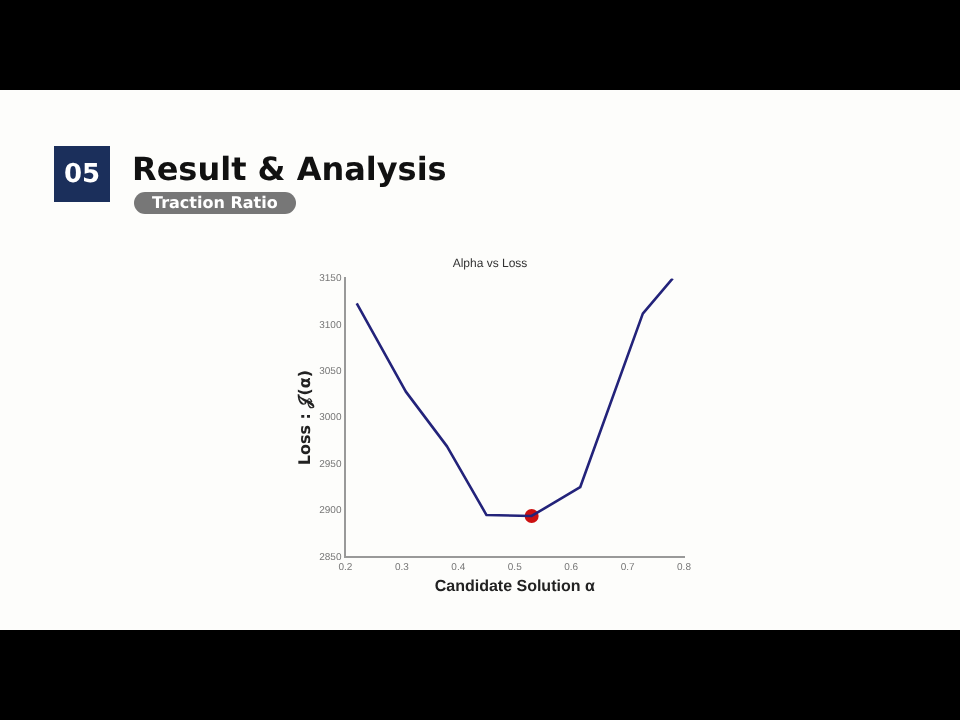 Image resolution: width=960 pixels, height=720 pixels. I want to click on text: 05, so click(82, 174).